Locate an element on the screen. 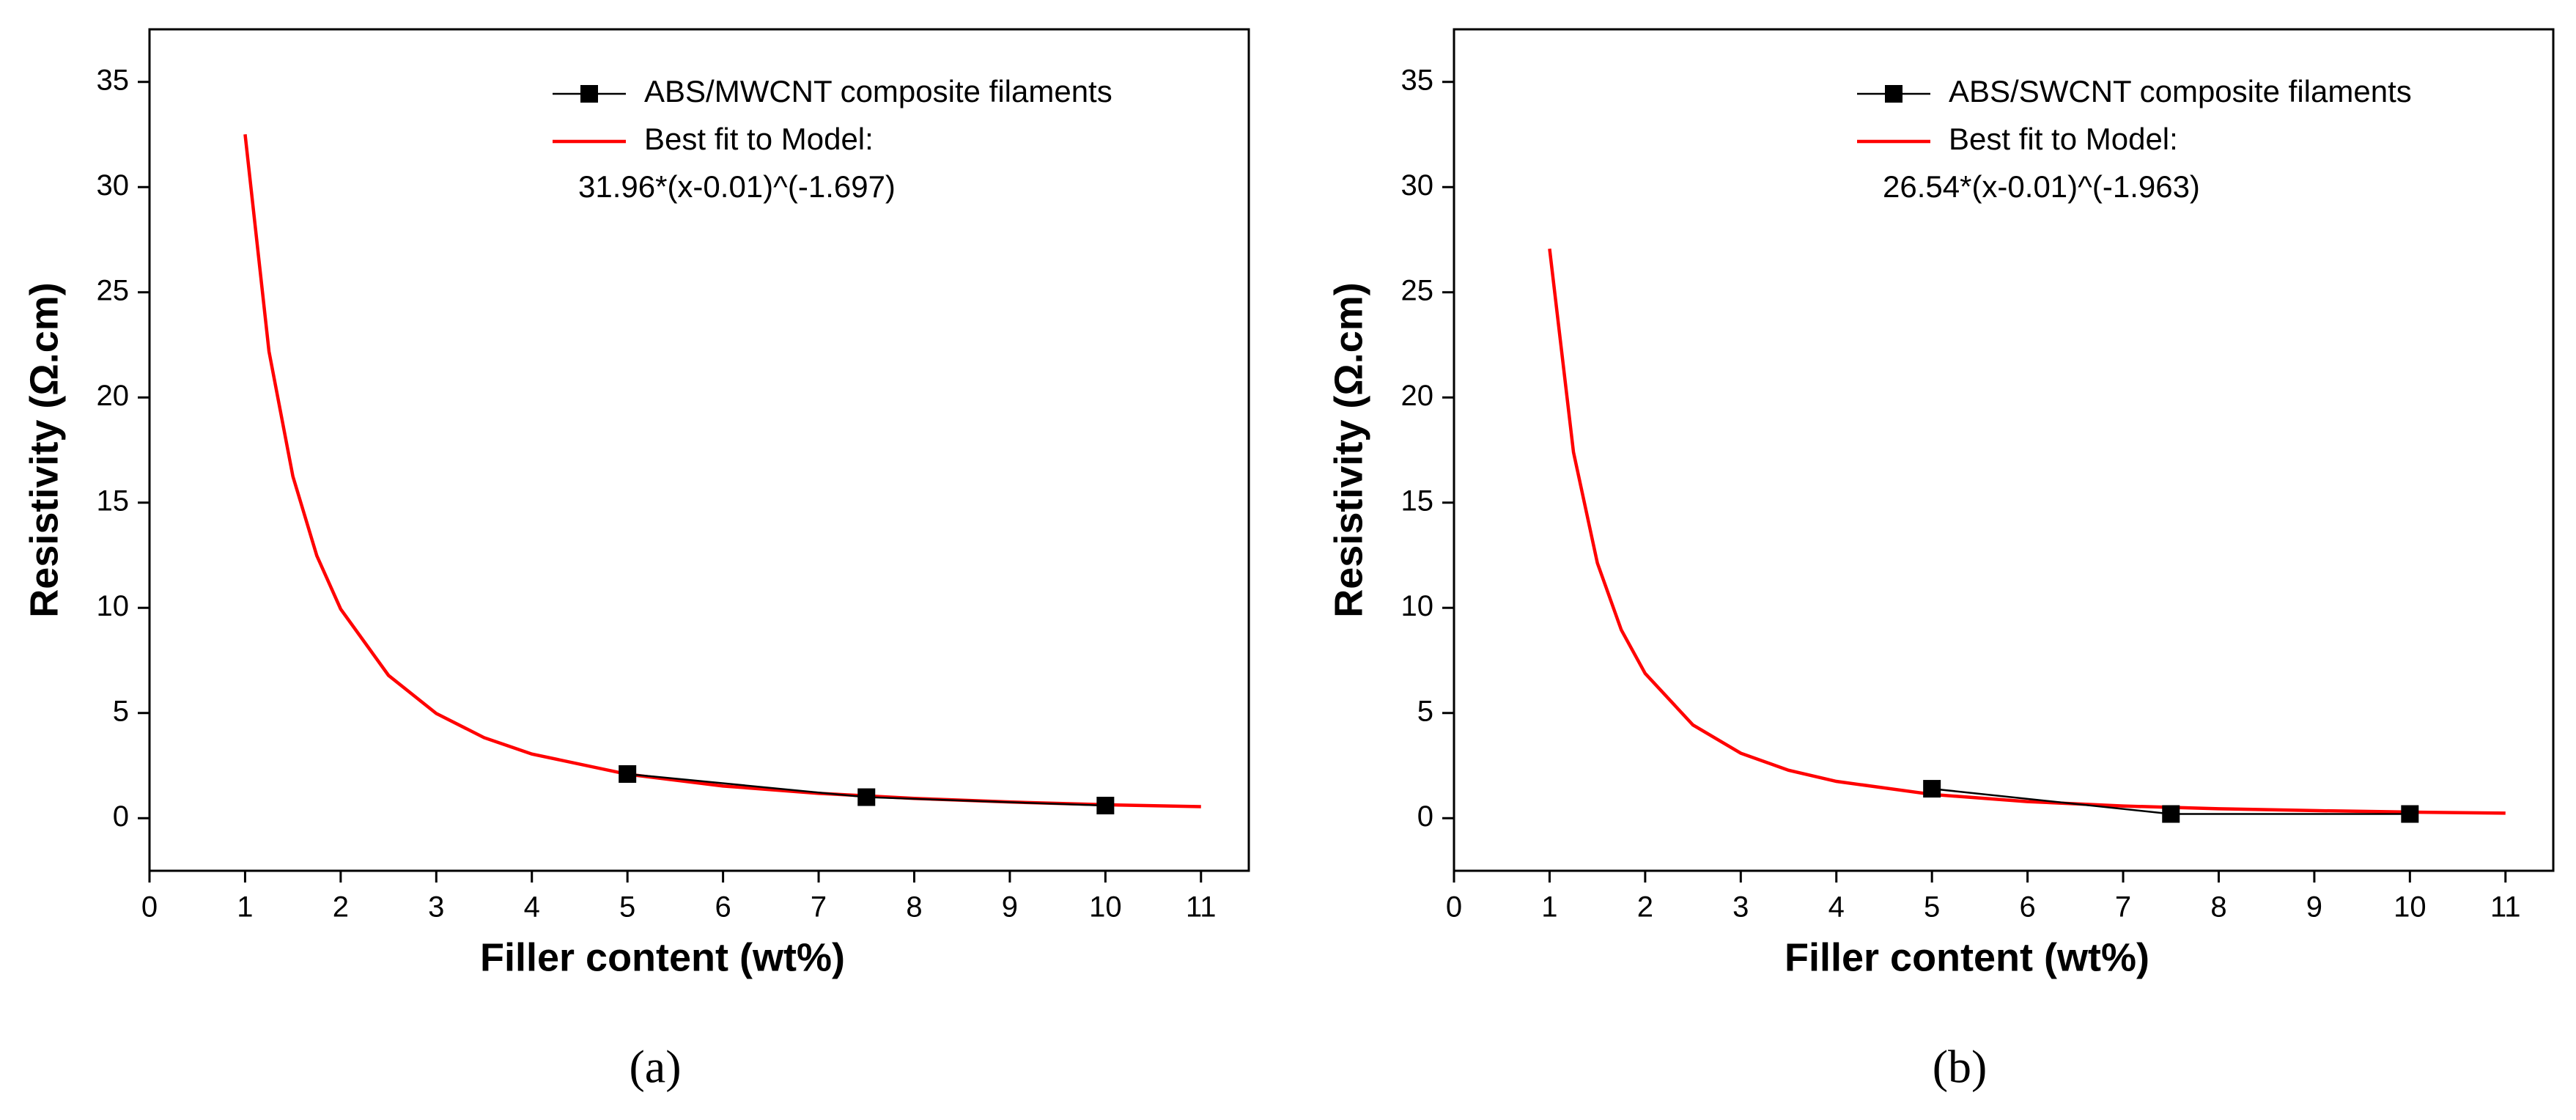 This screenshot has height=1120, width=2576. caption: (a) is located at coordinates (655, 1067).